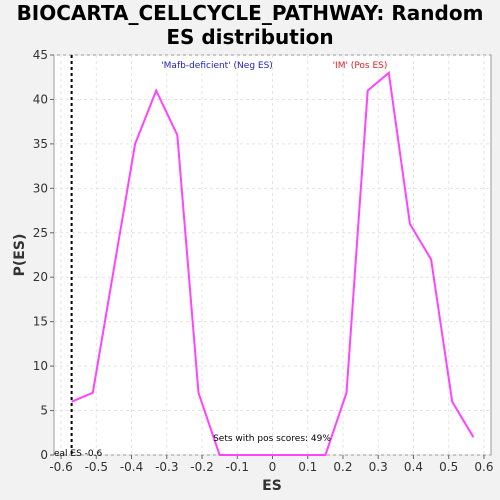  I want to click on y-tick-labels: 0 5 10 15 20 25 30 35 40 45, so click(43, 255).